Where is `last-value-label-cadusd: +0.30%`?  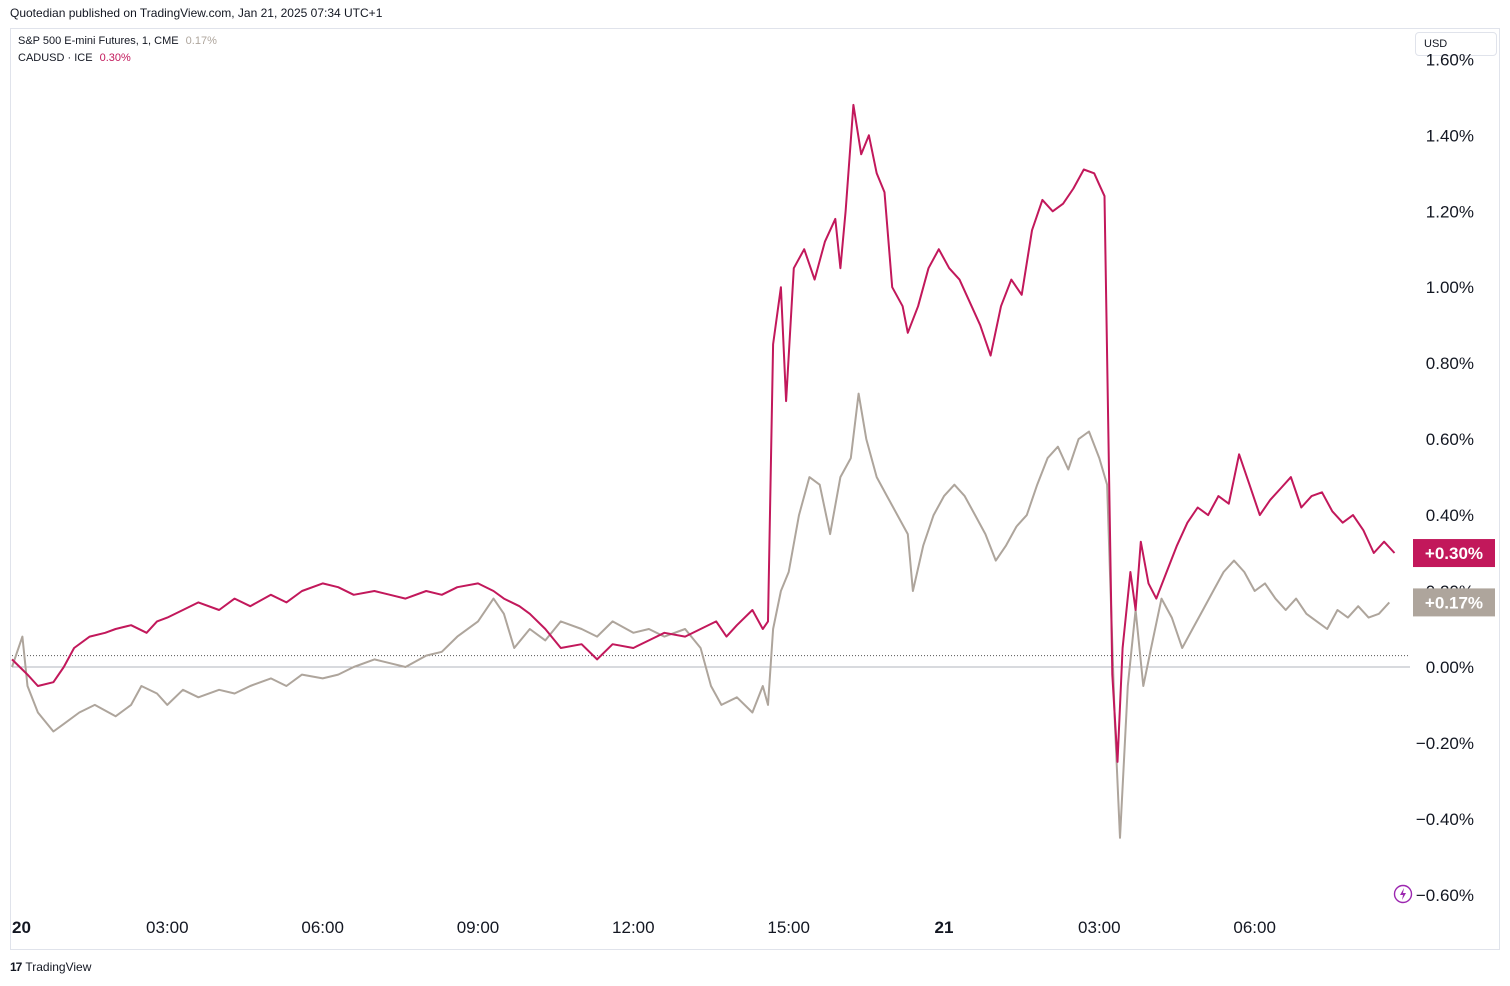
last-value-label-cadusd: +0.30% is located at coordinates (1454, 553).